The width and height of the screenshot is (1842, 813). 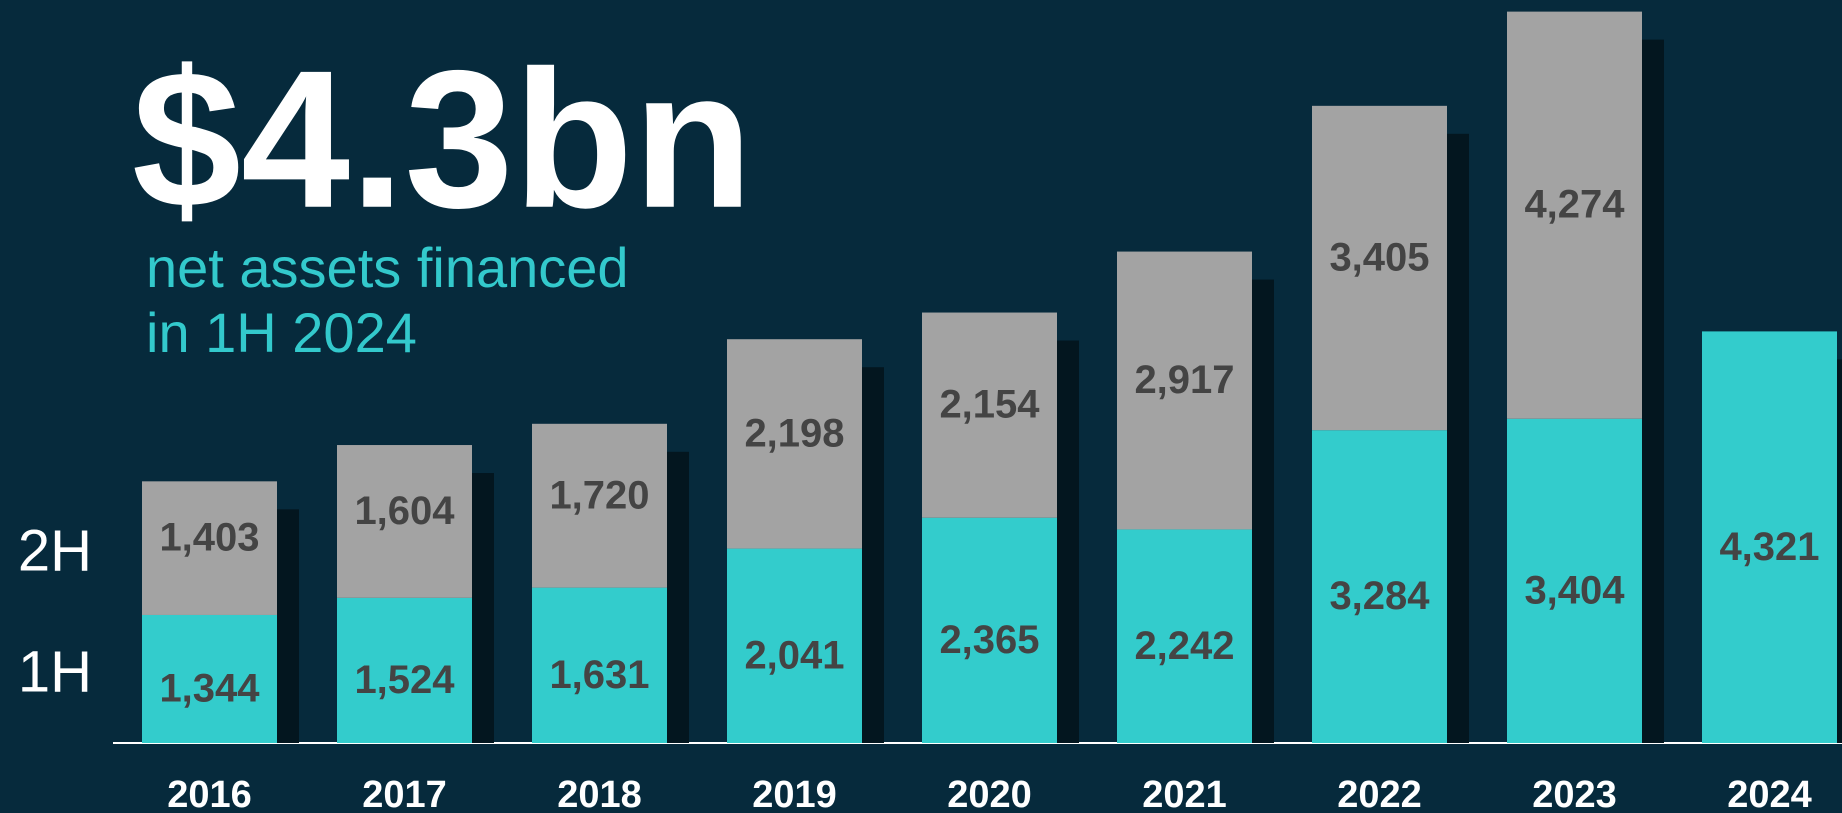 What do you see at coordinates (404, 793) in the screenshot?
I see `x-tick-label: 2017` at bounding box center [404, 793].